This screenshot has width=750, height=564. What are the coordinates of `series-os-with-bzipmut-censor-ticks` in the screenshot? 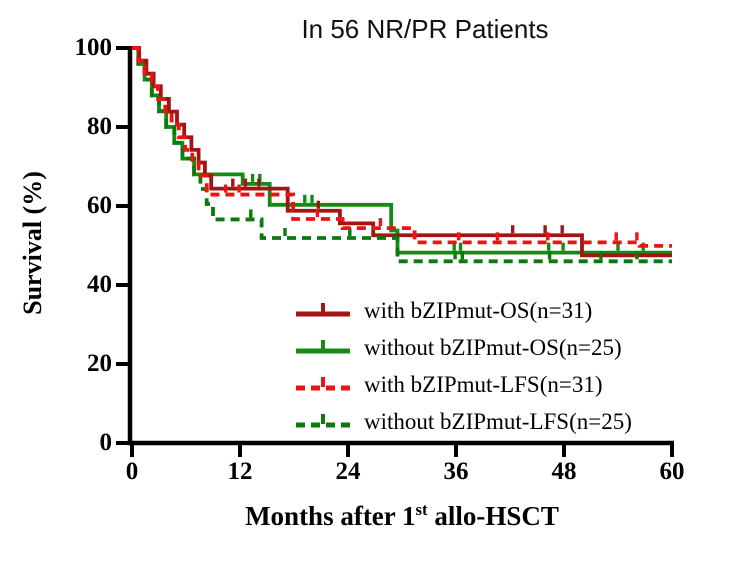 It's located at (397, 206).